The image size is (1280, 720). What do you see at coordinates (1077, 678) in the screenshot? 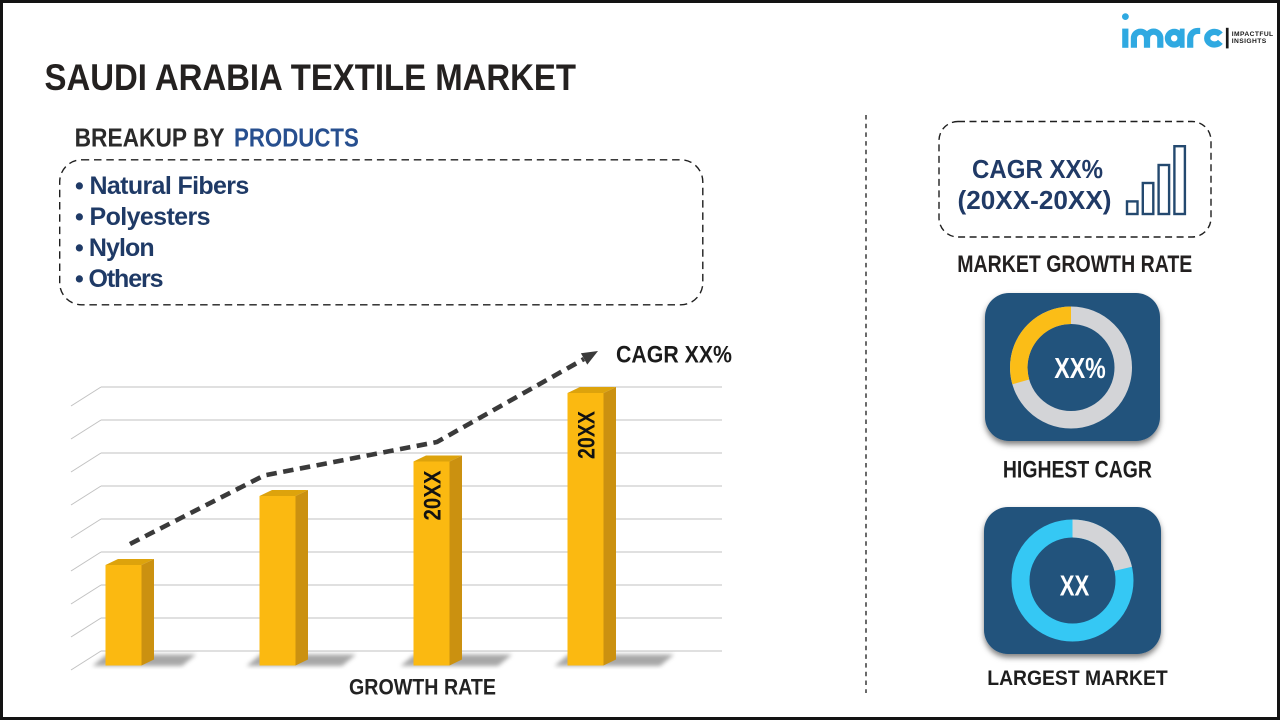
I see `svg-text: LARGEST MARKET` at bounding box center [1077, 678].